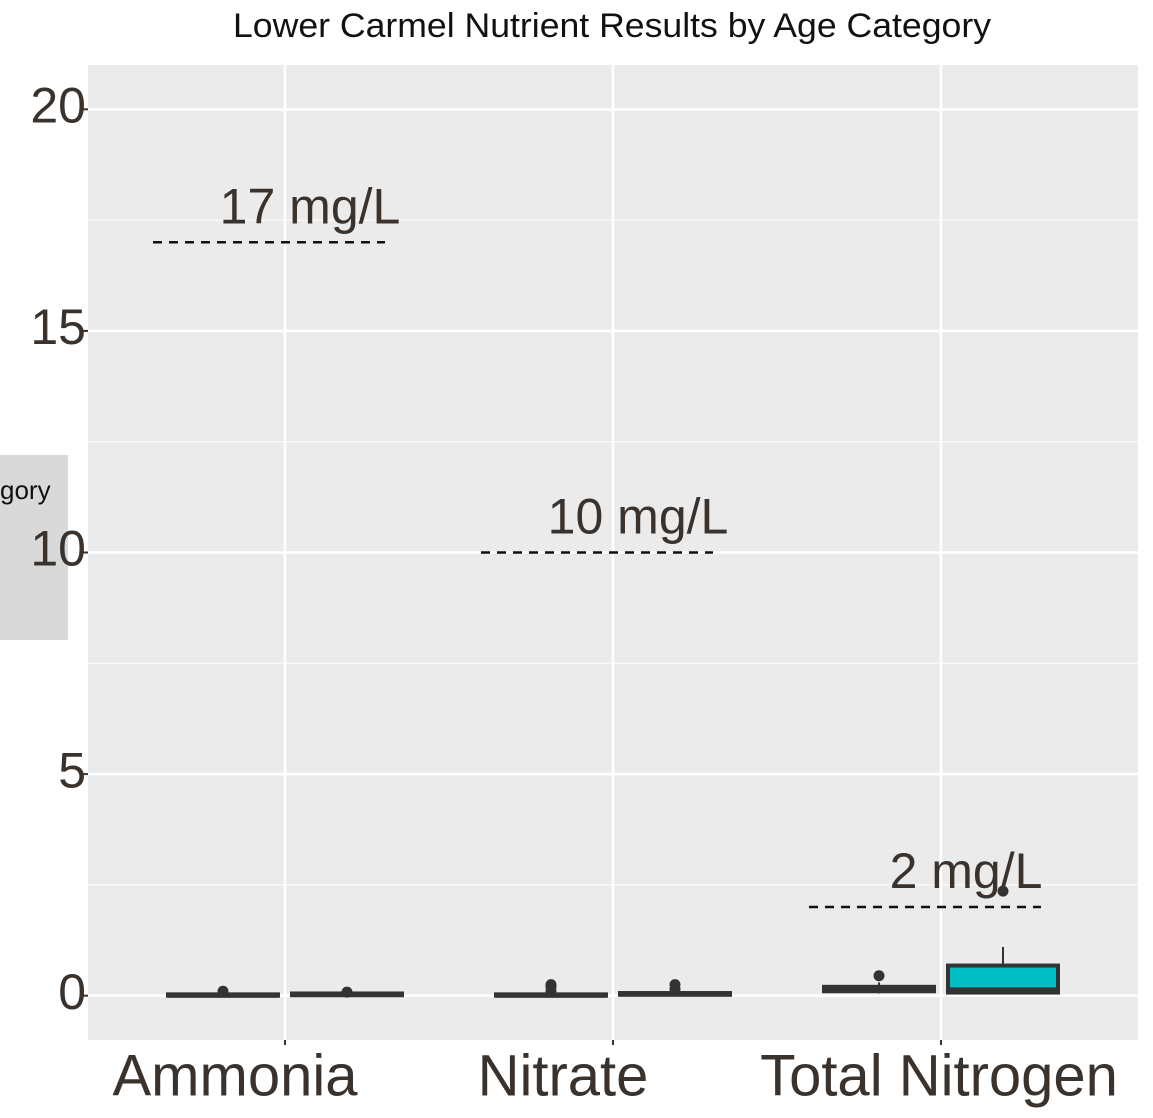 This screenshot has width=1153, height=1118. I want to click on reference-label: 17 mg/L, so click(310, 206).